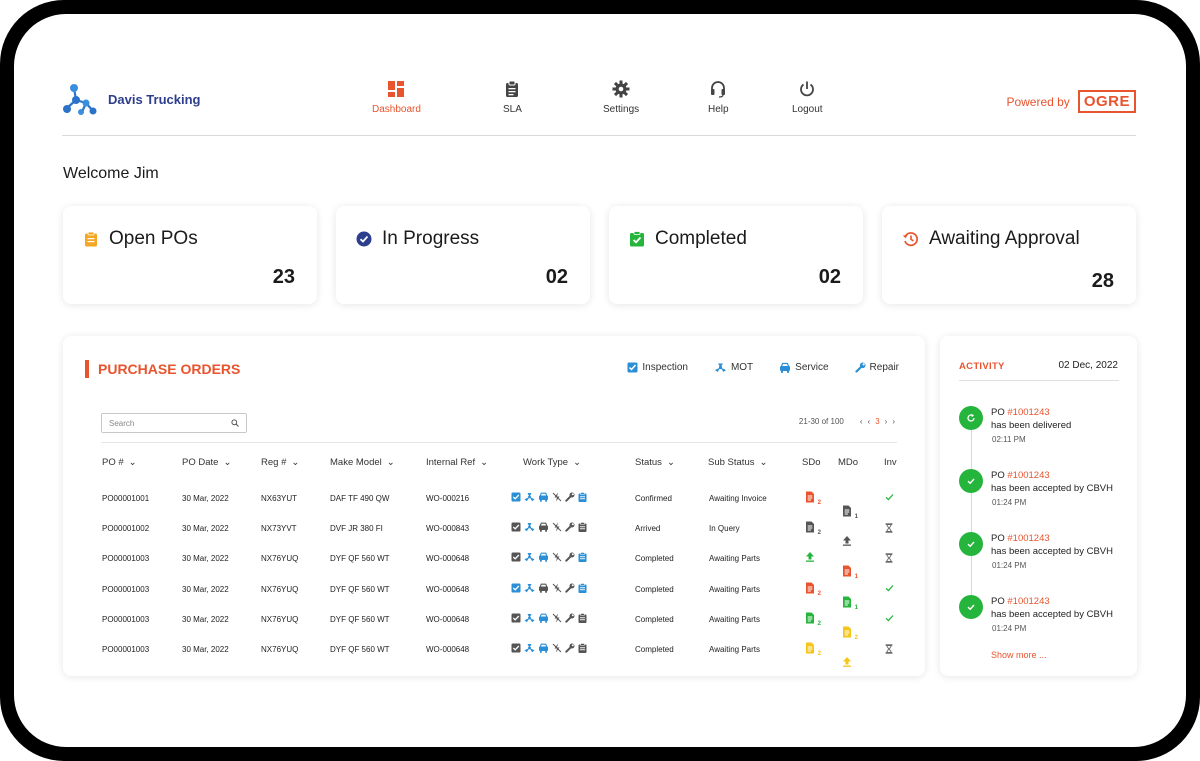 Image resolution: width=1200 pixels, height=761 pixels. Describe the element at coordinates (280, 462) in the screenshot. I see `col-header-reg: Reg # ⌄` at that location.